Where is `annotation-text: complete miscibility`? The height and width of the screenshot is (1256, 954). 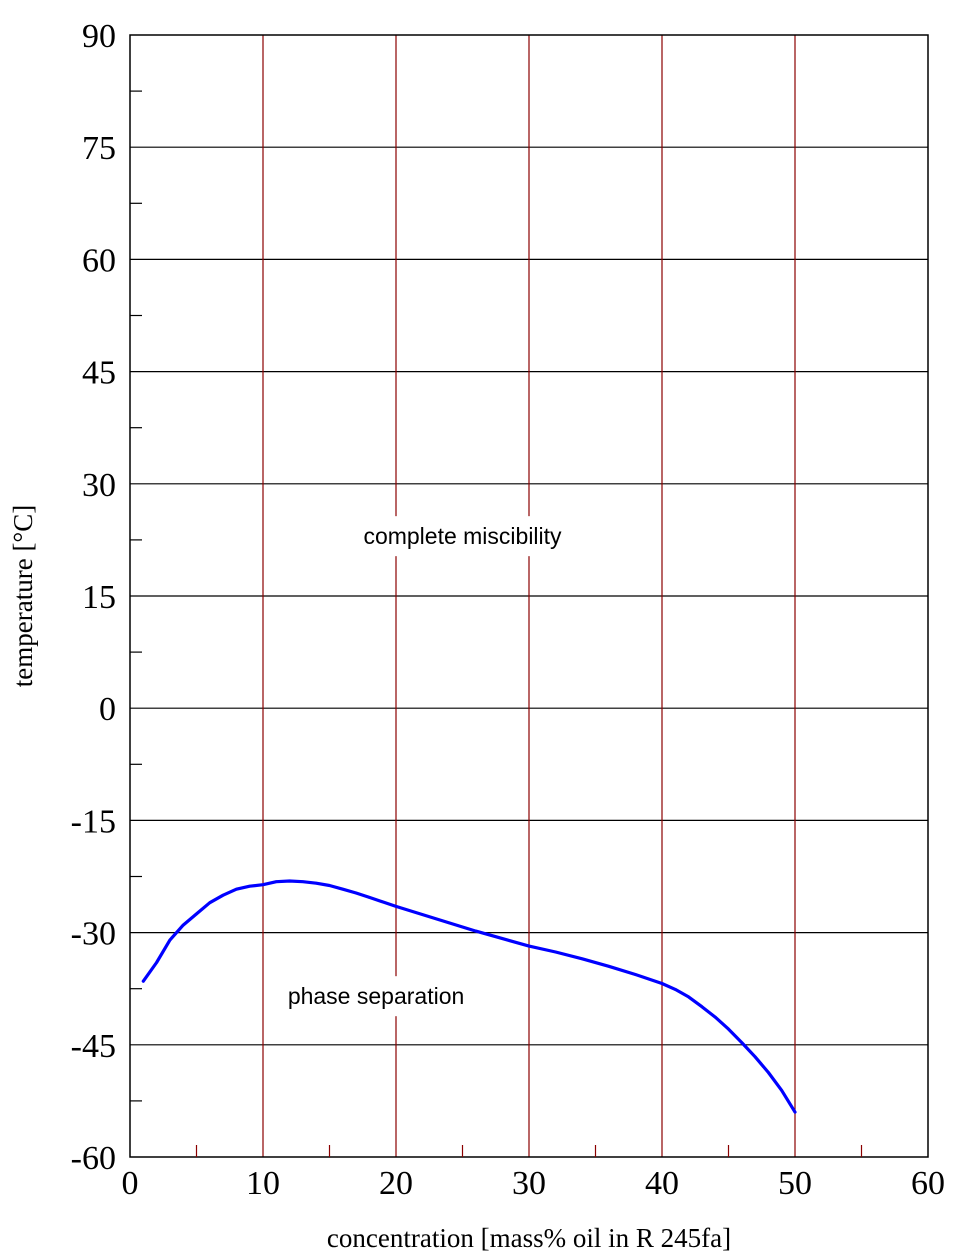 annotation-text: complete miscibility is located at coordinates (462, 536).